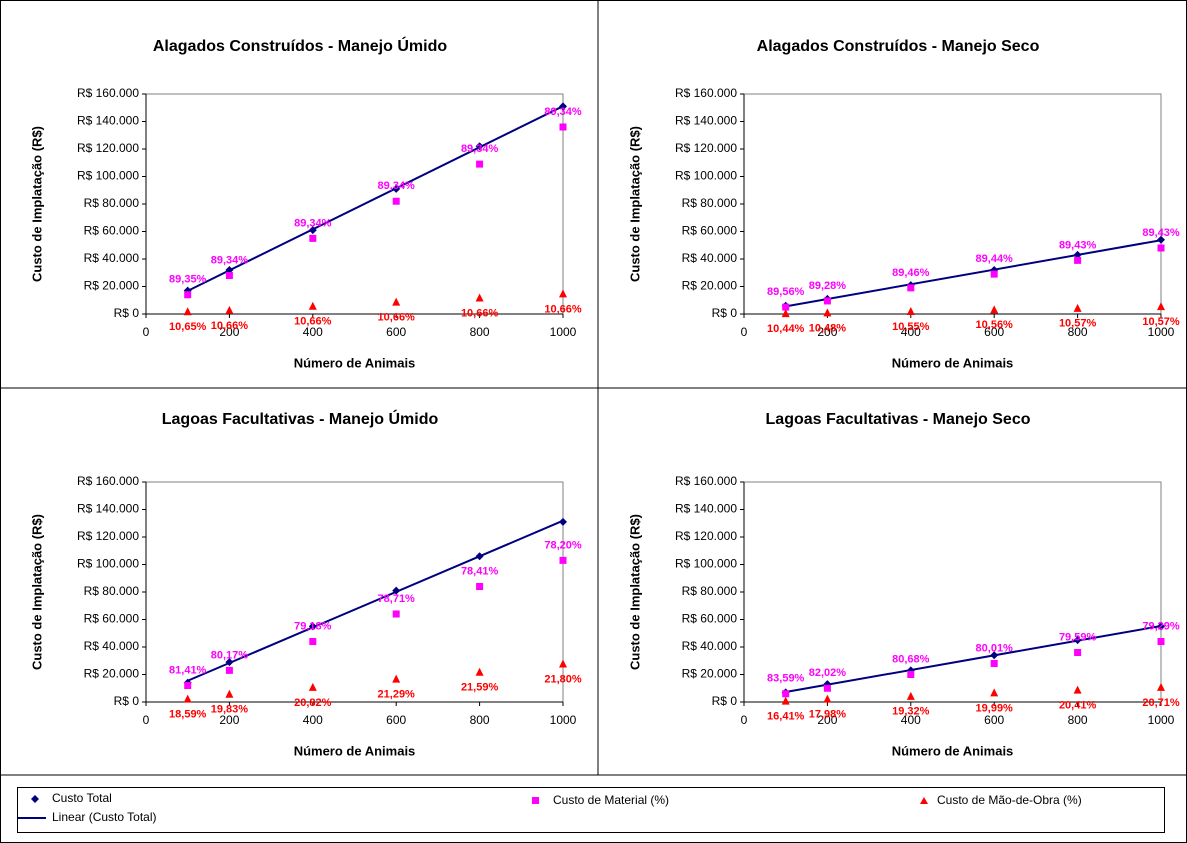  Describe the element at coordinates (188, 327) in the screenshot. I see `point-label: 10,65%` at that location.